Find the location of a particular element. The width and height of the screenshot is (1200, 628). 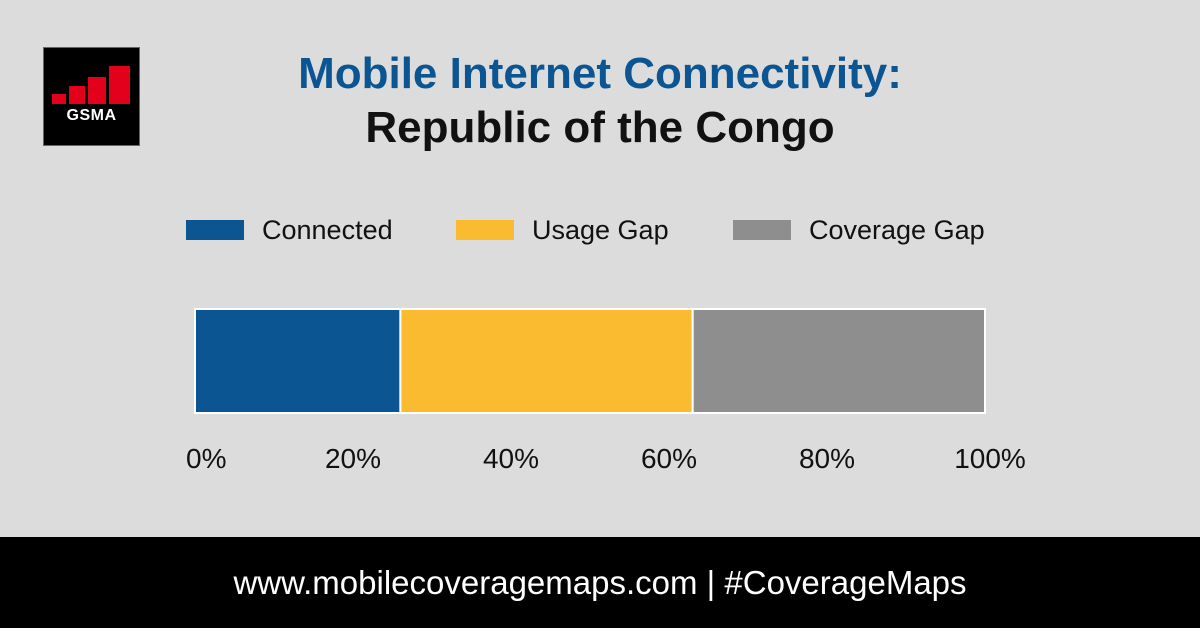

legend-item-usage-gap: Usage Gap is located at coordinates (562, 230).